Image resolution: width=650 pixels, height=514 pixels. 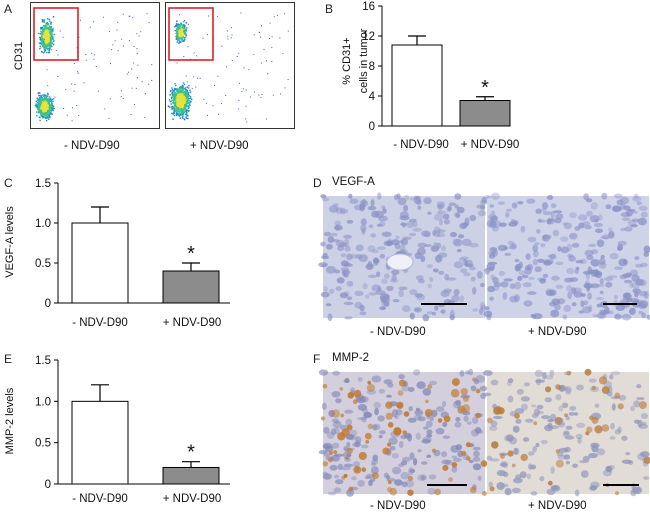 I want to click on panel-c-letter: C, so click(x=8, y=183).